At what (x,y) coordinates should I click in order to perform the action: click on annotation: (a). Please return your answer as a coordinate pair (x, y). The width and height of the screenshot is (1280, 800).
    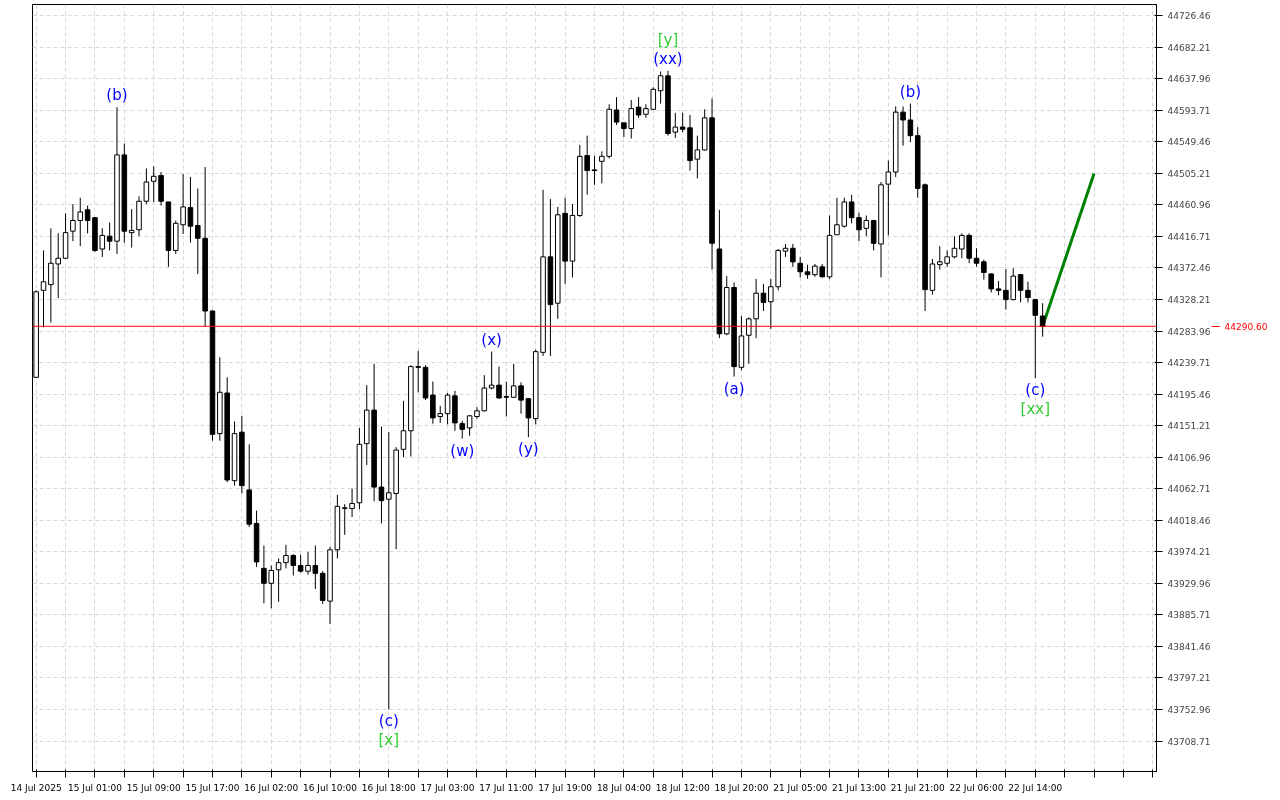
    Looking at the image, I should click on (734, 388).